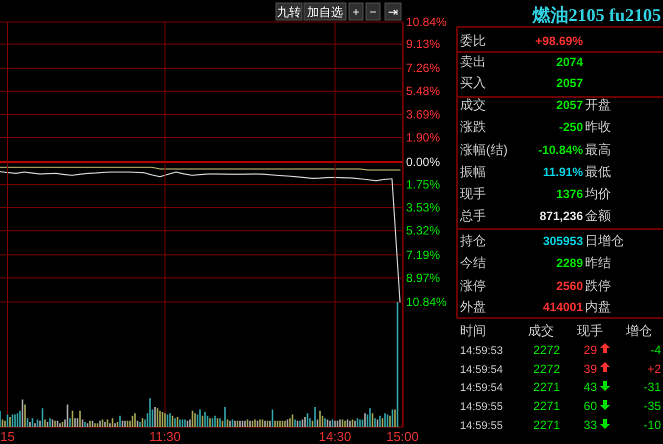  What do you see at coordinates (165, 436) in the screenshot?
I see `x-tick-label: 11:30` at bounding box center [165, 436].